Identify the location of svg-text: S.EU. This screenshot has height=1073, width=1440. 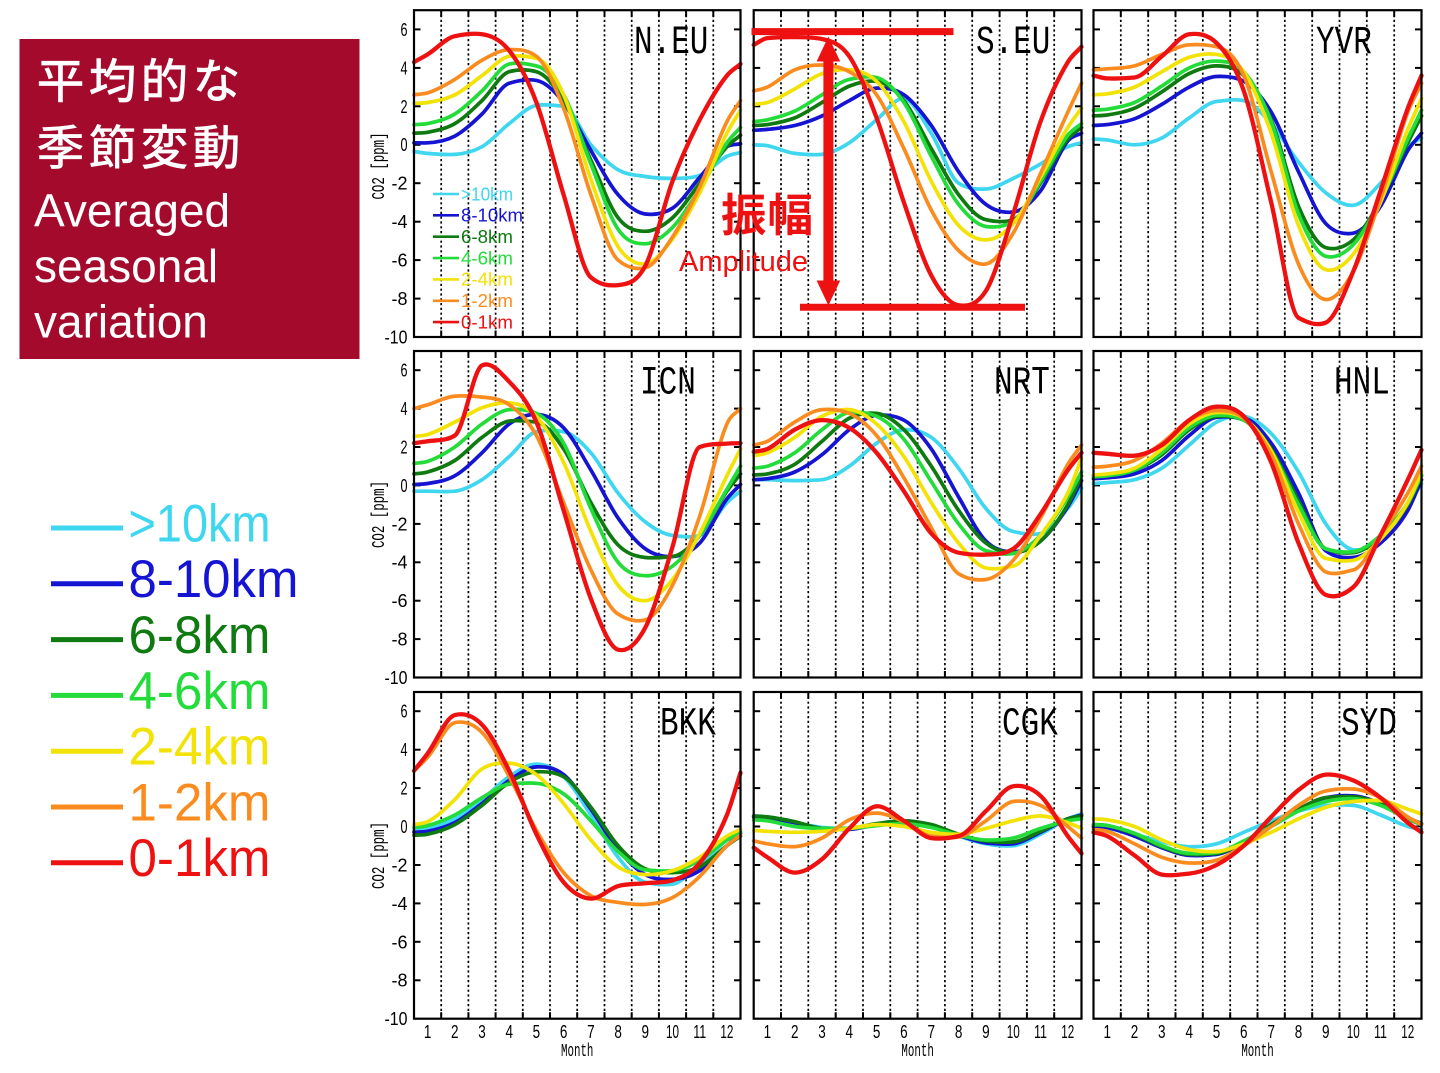
(1013, 42).